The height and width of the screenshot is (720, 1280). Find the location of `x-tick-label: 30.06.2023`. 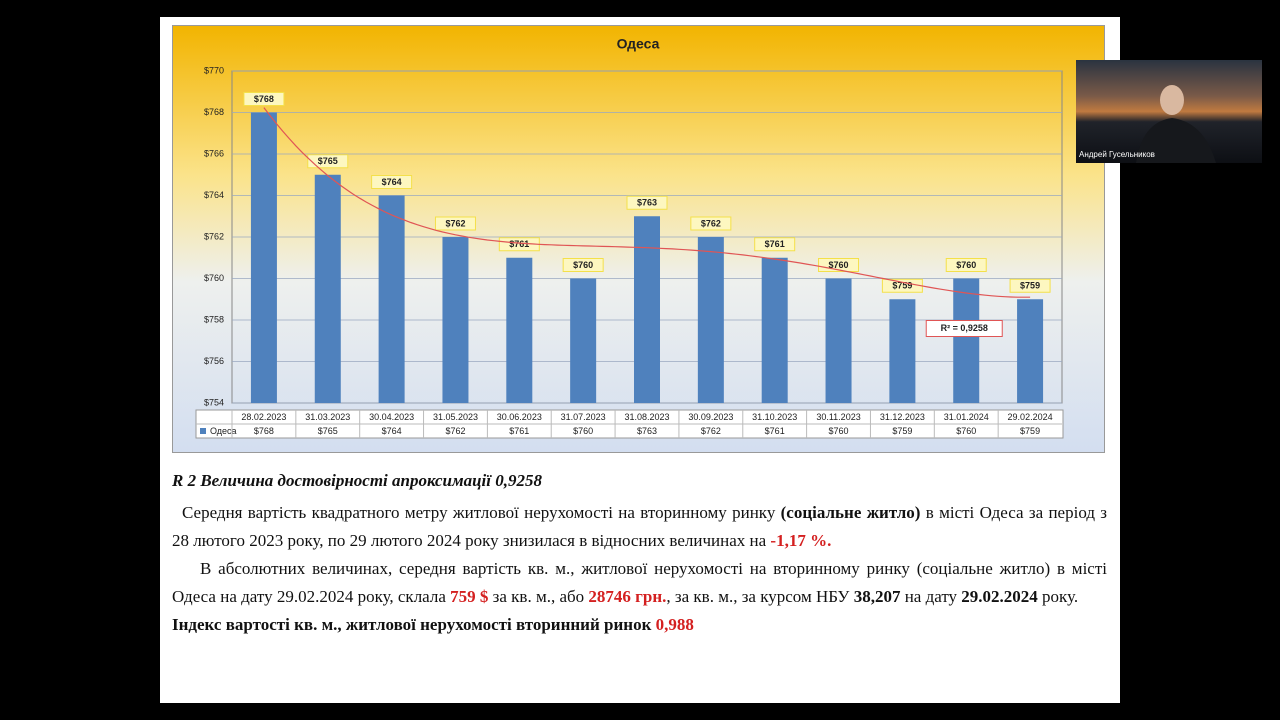

x-tick-label: 30.06.2023 is located at coordinates (519, 417).